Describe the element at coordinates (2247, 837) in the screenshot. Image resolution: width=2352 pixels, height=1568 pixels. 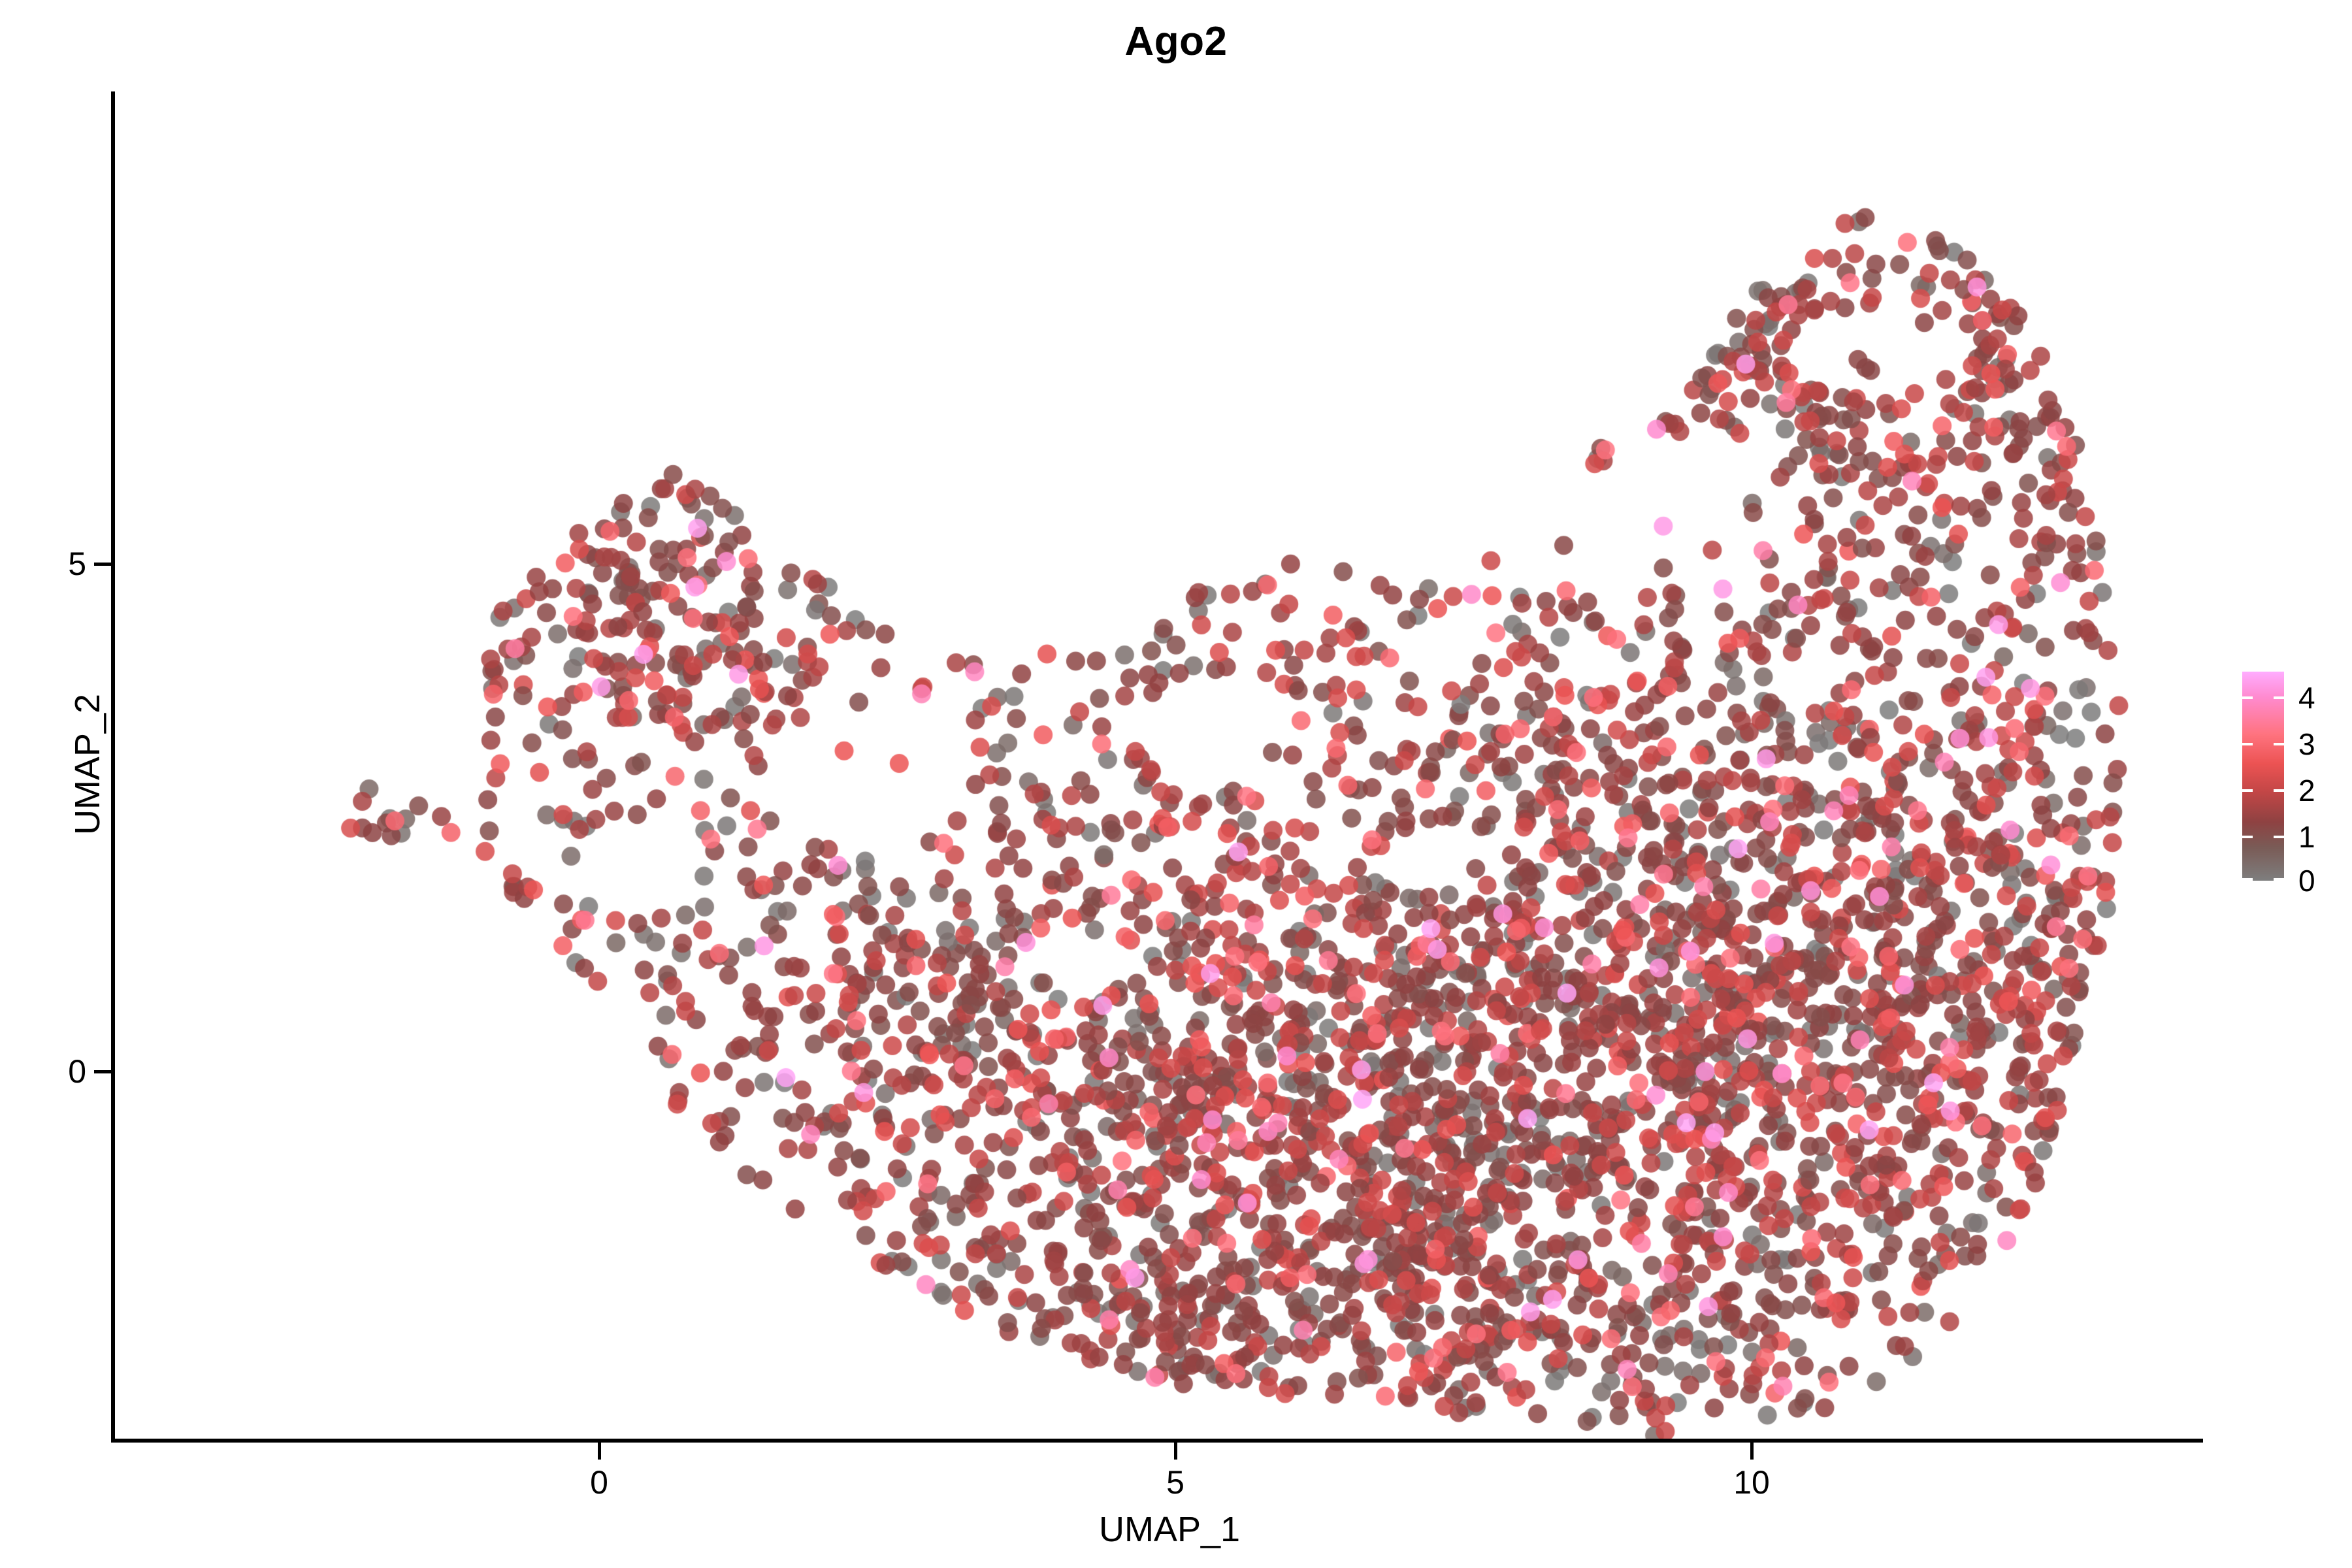
I see `colorbar-tick-1-left` at that location.